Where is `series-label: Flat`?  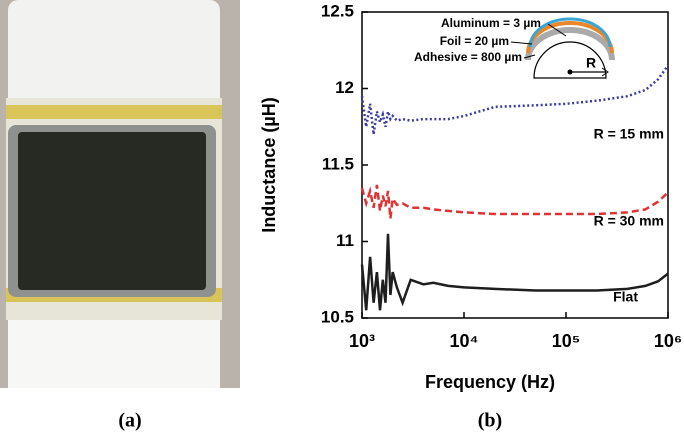 series-label: Flat is located at coordinates (625, 297).